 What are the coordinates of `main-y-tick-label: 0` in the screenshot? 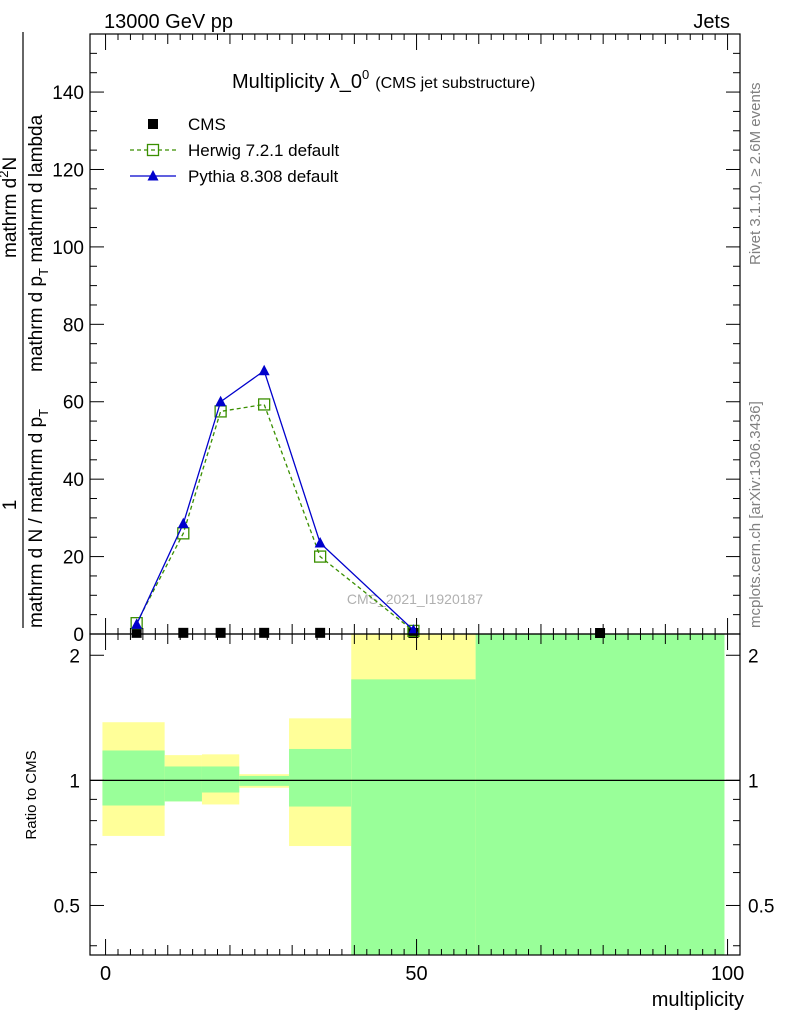 It's located at (78, 635).